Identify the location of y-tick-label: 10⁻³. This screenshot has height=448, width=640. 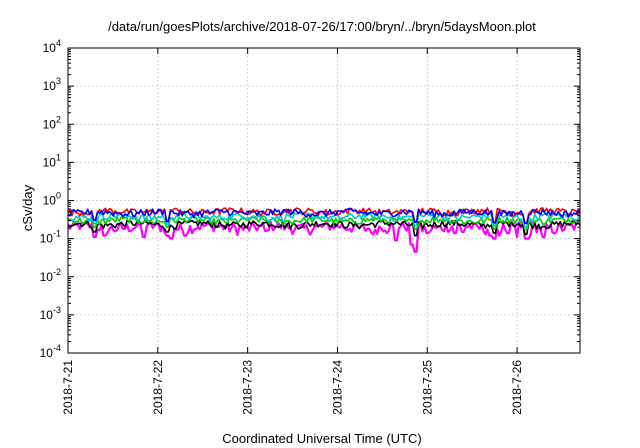
(50, 313).